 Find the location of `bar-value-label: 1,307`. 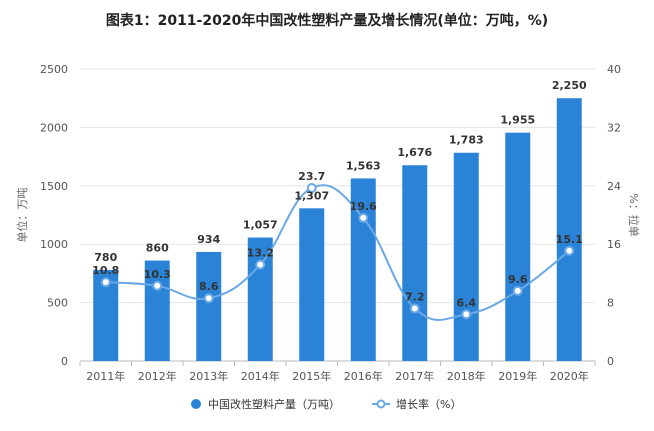

bar-value-label: 1,307 is located at coordinates (311, 195).